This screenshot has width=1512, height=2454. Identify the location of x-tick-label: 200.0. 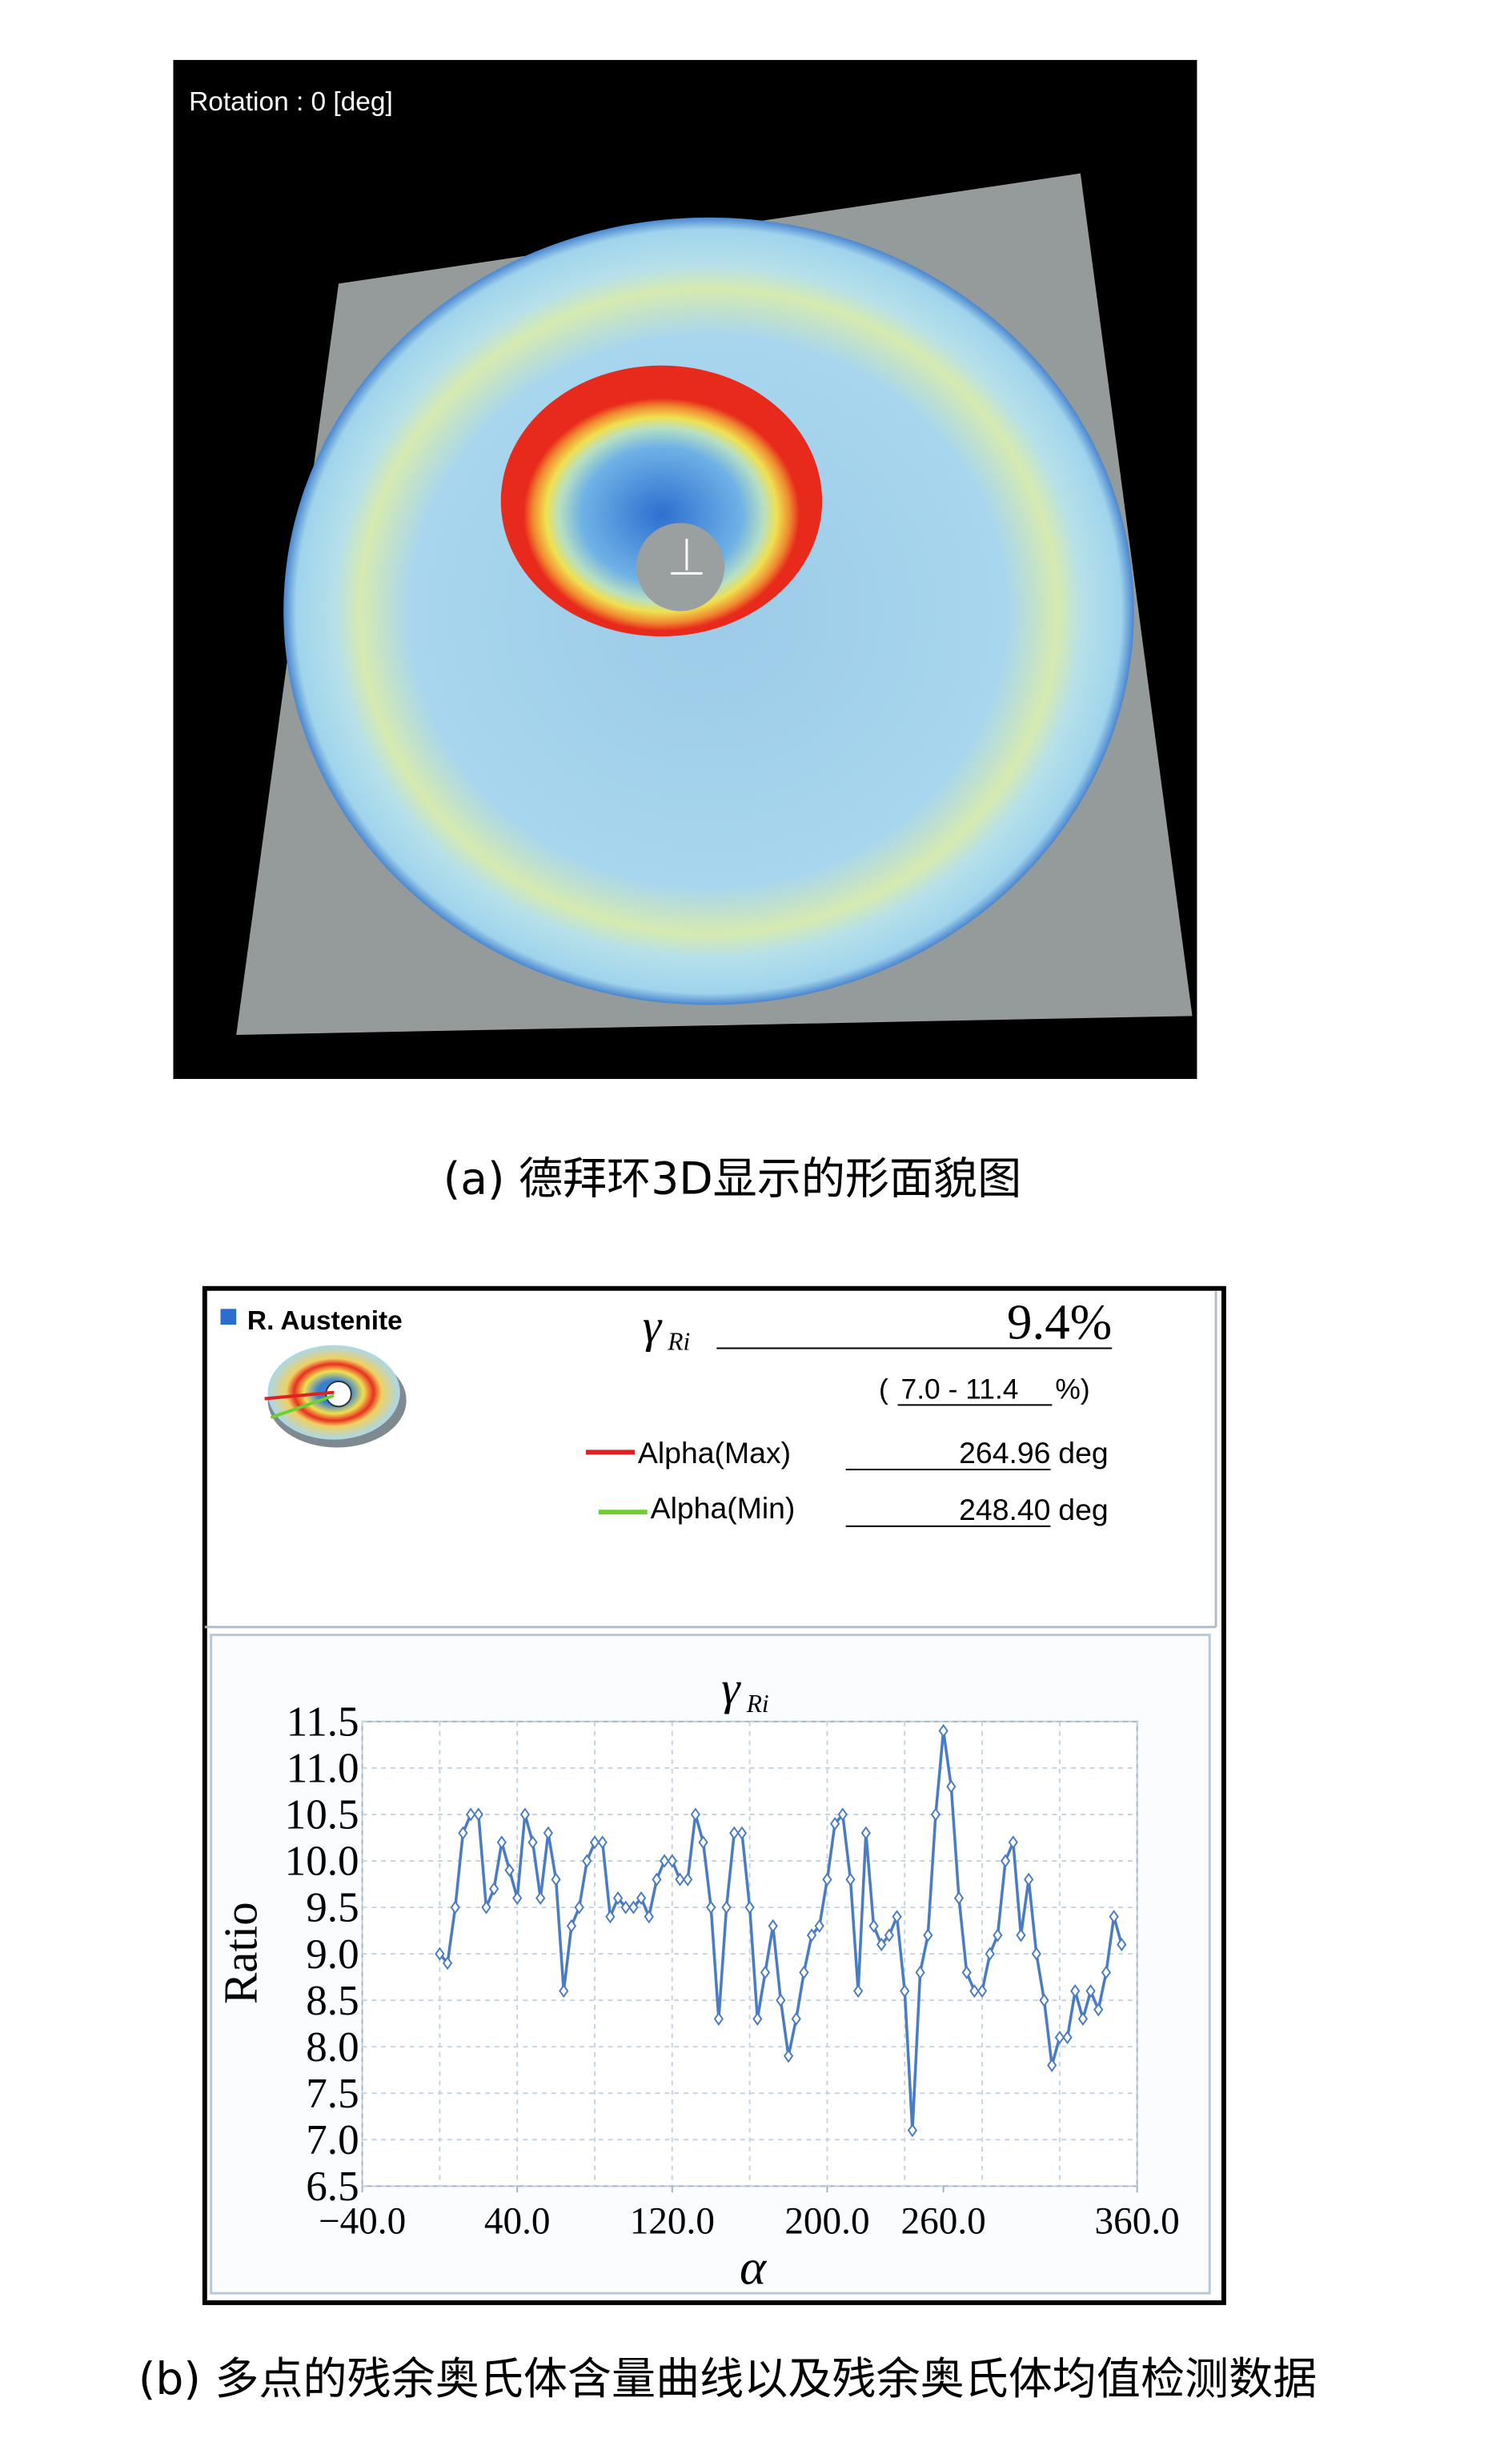
(826, 2221).